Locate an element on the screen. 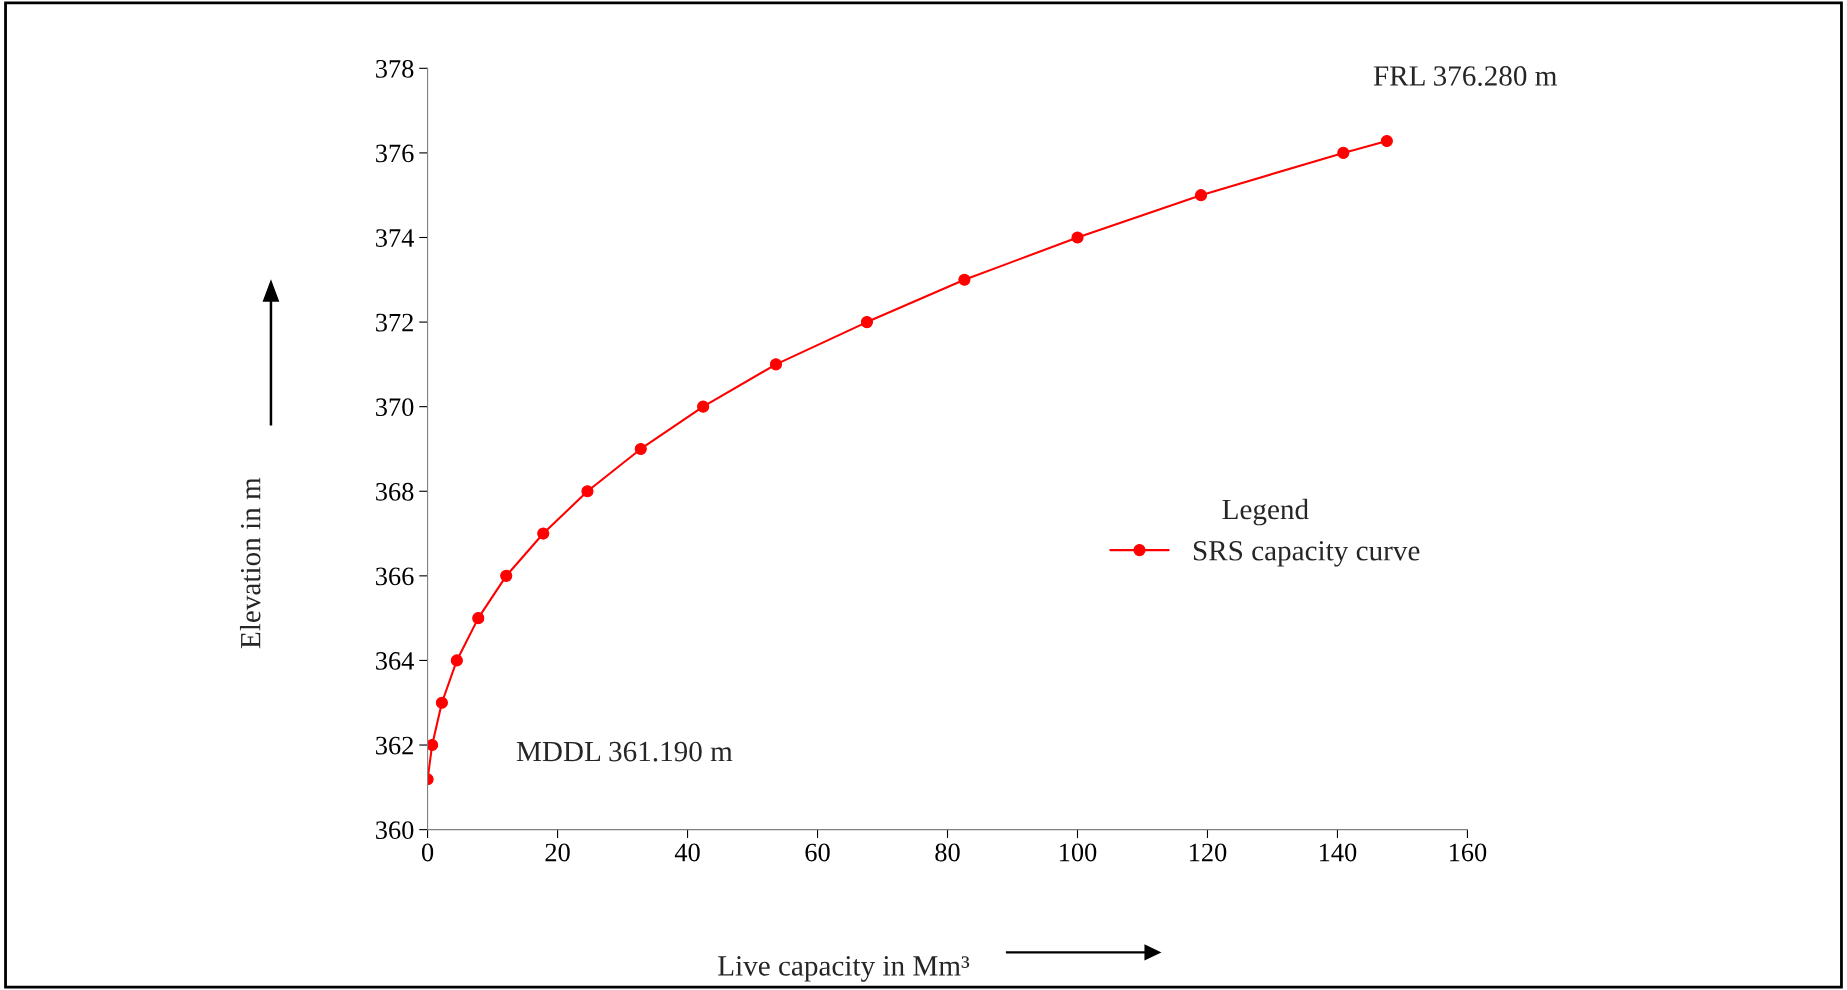 The width and height of the screenshot is (1847, 990). annotation: MDDL 361.190 m is located at coordinates (624, 751).